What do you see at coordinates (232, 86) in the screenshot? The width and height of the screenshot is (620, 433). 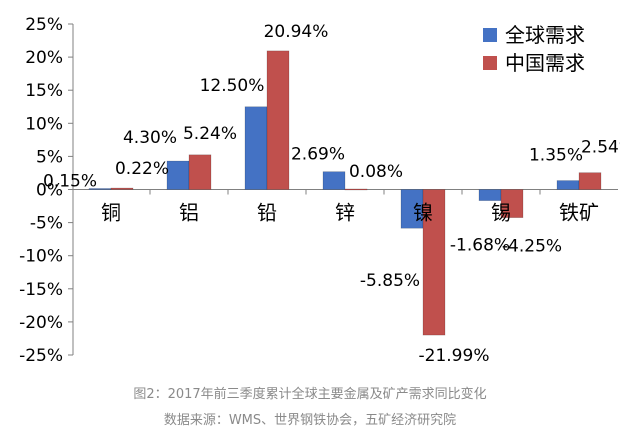 I see `data-label-global: 12.50%` at bounding box center [232, 86].